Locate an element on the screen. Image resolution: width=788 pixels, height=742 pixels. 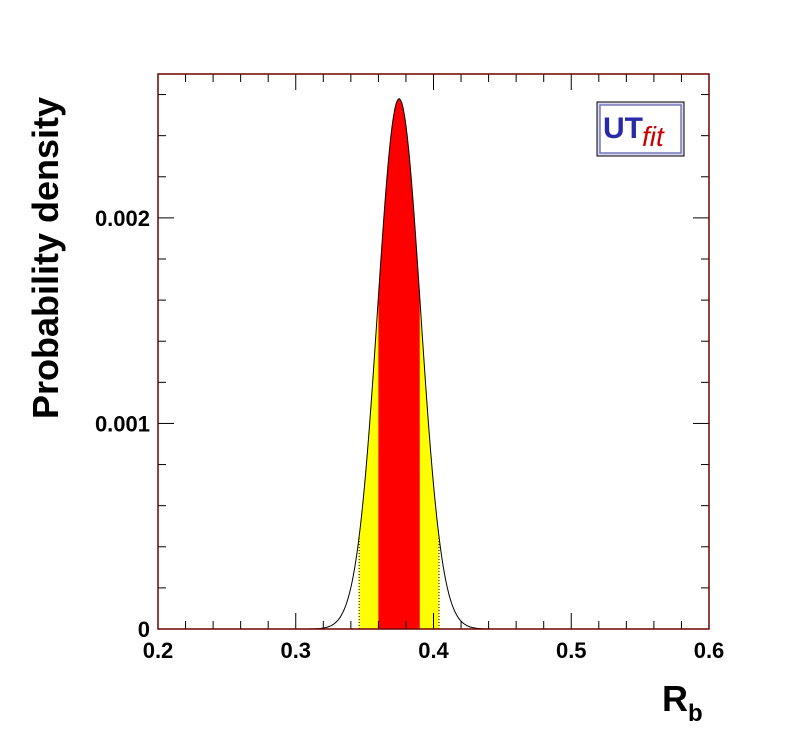
x-tick-label: 0.6 is located at coordinates (709, 650).